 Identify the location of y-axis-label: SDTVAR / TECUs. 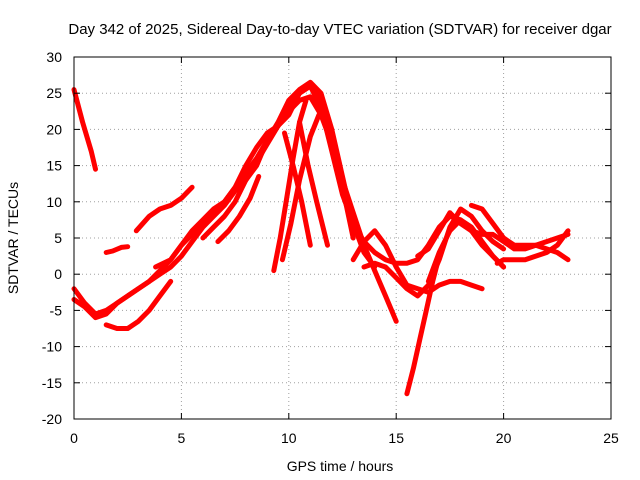
(13, 238).